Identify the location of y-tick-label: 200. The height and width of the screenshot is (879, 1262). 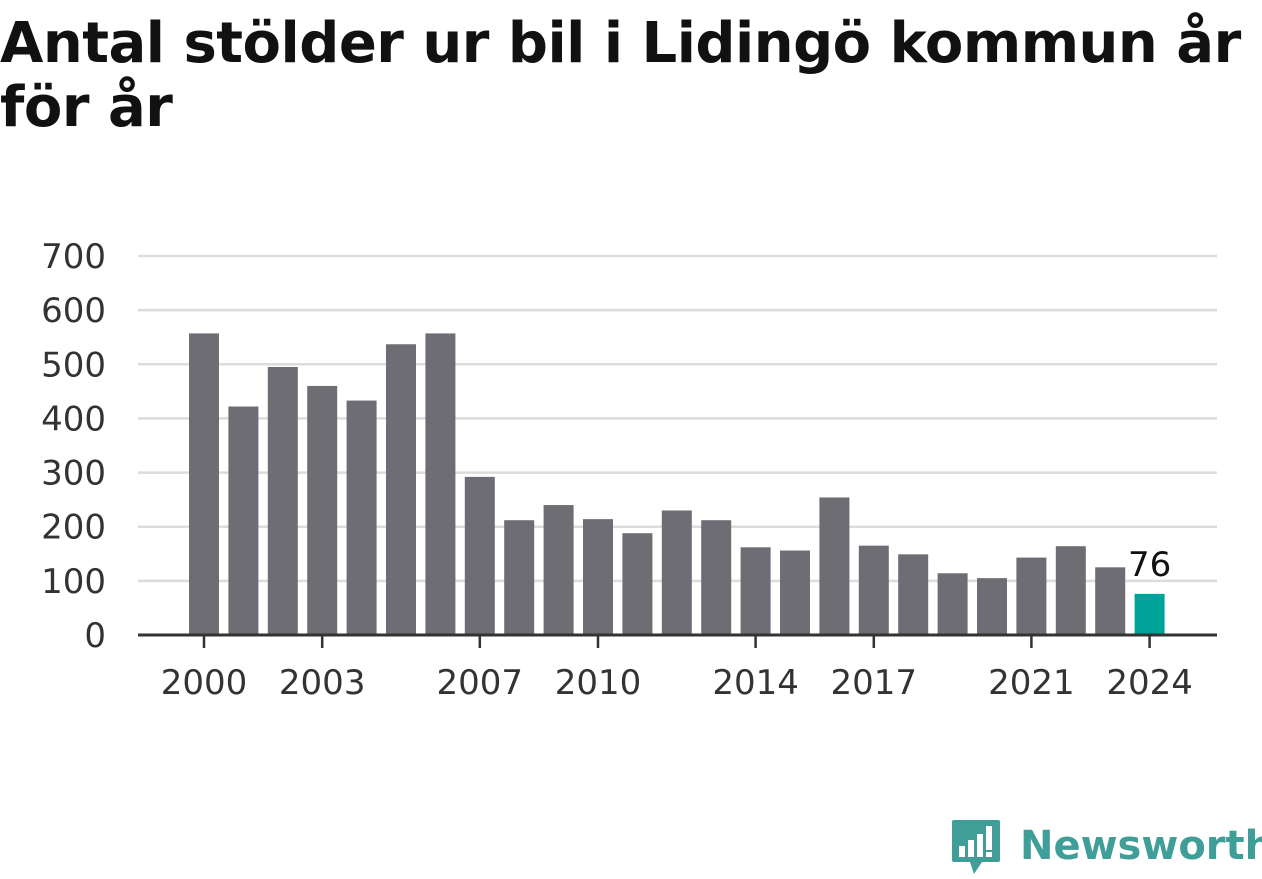
(73, 528).